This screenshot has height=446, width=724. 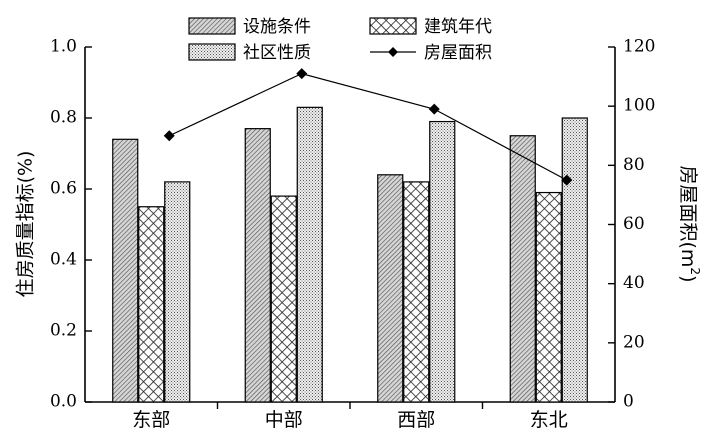 What do you see at coordinates (212, 26) in the screenshot?
I see `legend-swatch-facility` at bounding box center [212, 26].